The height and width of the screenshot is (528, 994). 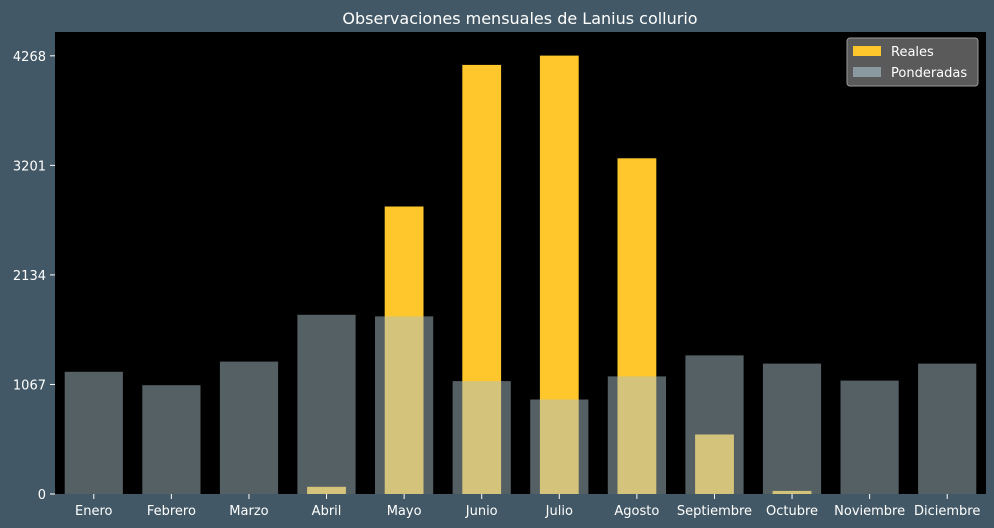 What do you see at coordinates (636, 435) in the screenshot?
I see `bar-ponderadas-agosto` at bounding box center [636, 435].